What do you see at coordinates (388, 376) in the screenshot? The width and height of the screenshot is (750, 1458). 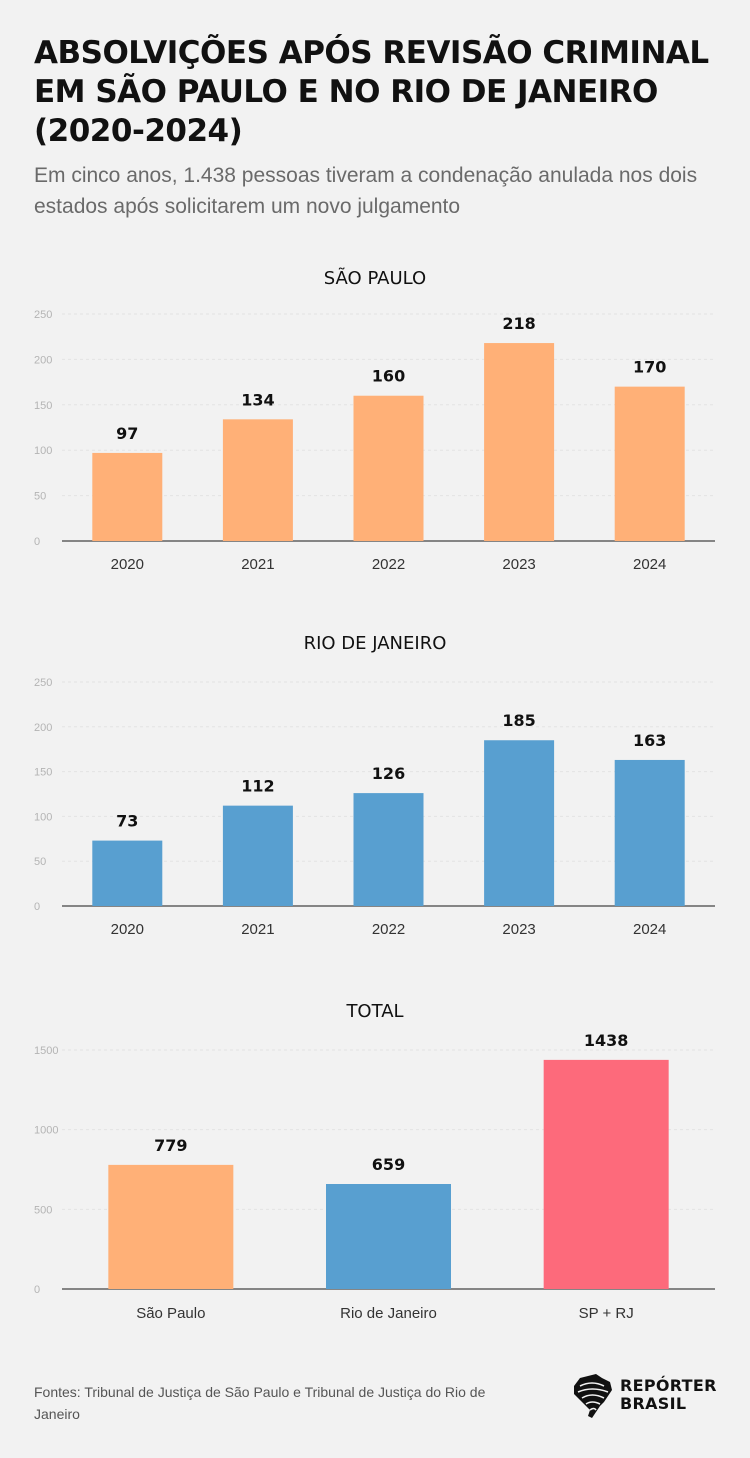 I see `data-label: 160` at bounding box center [388, 376].